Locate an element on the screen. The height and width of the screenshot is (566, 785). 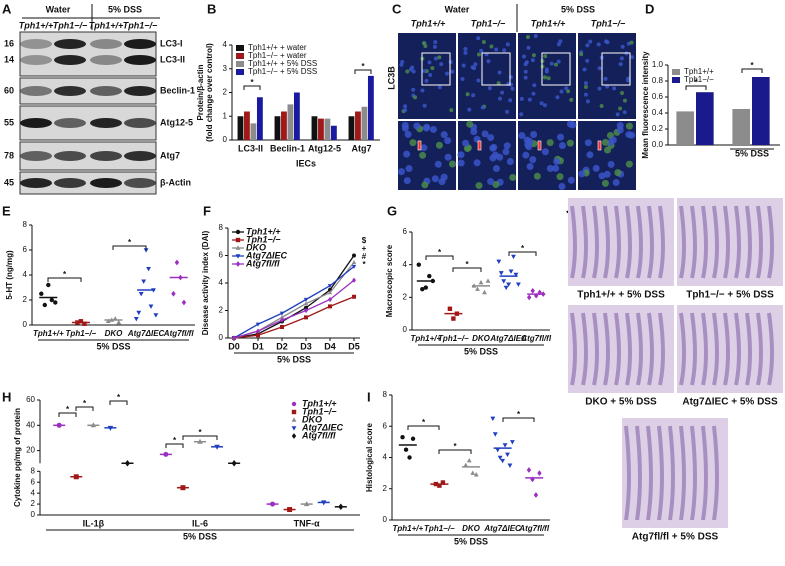
label: LC3-I is located at coordinates (171, 43).